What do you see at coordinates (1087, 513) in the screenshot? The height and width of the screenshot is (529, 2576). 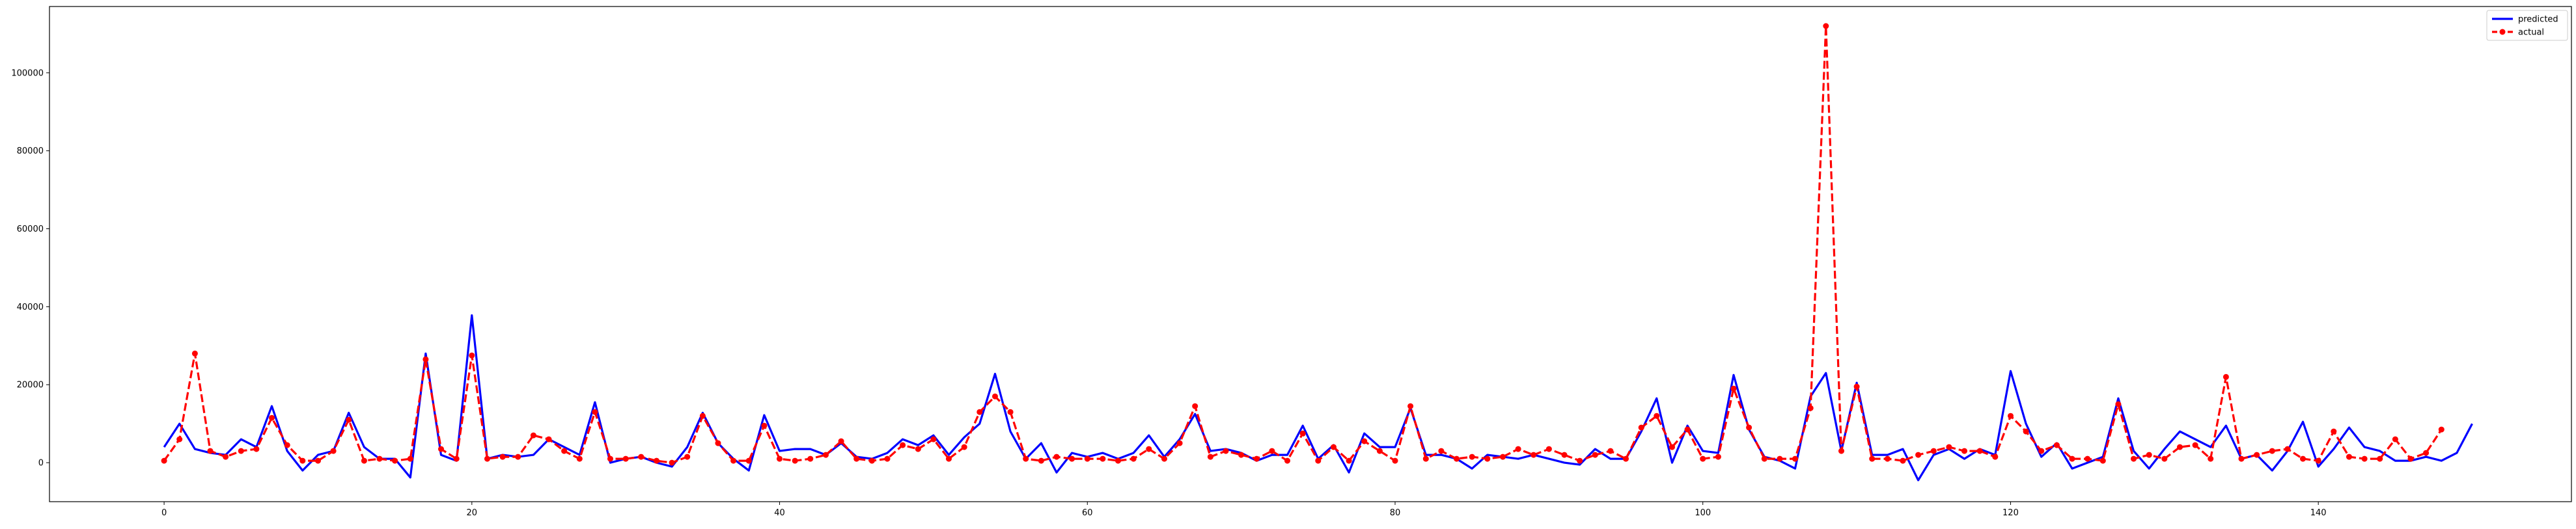 I see `x-tick-label: 60` at bounding box center [1087, 513].